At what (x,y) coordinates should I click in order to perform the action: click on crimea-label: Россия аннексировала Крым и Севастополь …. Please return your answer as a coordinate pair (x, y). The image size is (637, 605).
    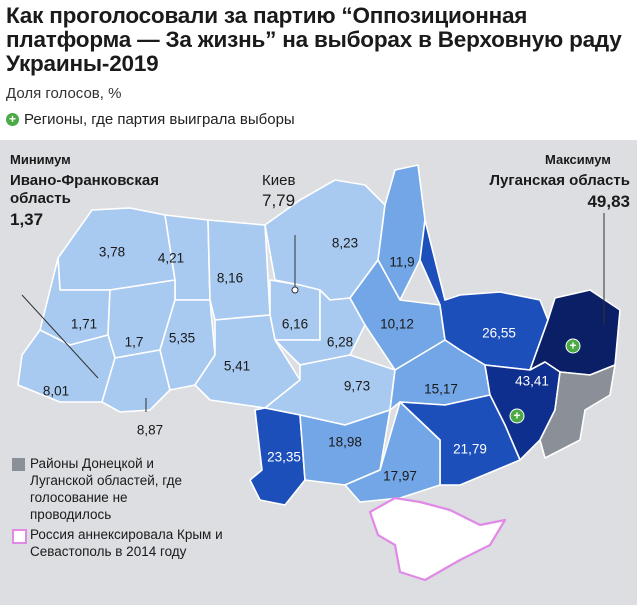
    Looking at the image, I should click on (126, 543).